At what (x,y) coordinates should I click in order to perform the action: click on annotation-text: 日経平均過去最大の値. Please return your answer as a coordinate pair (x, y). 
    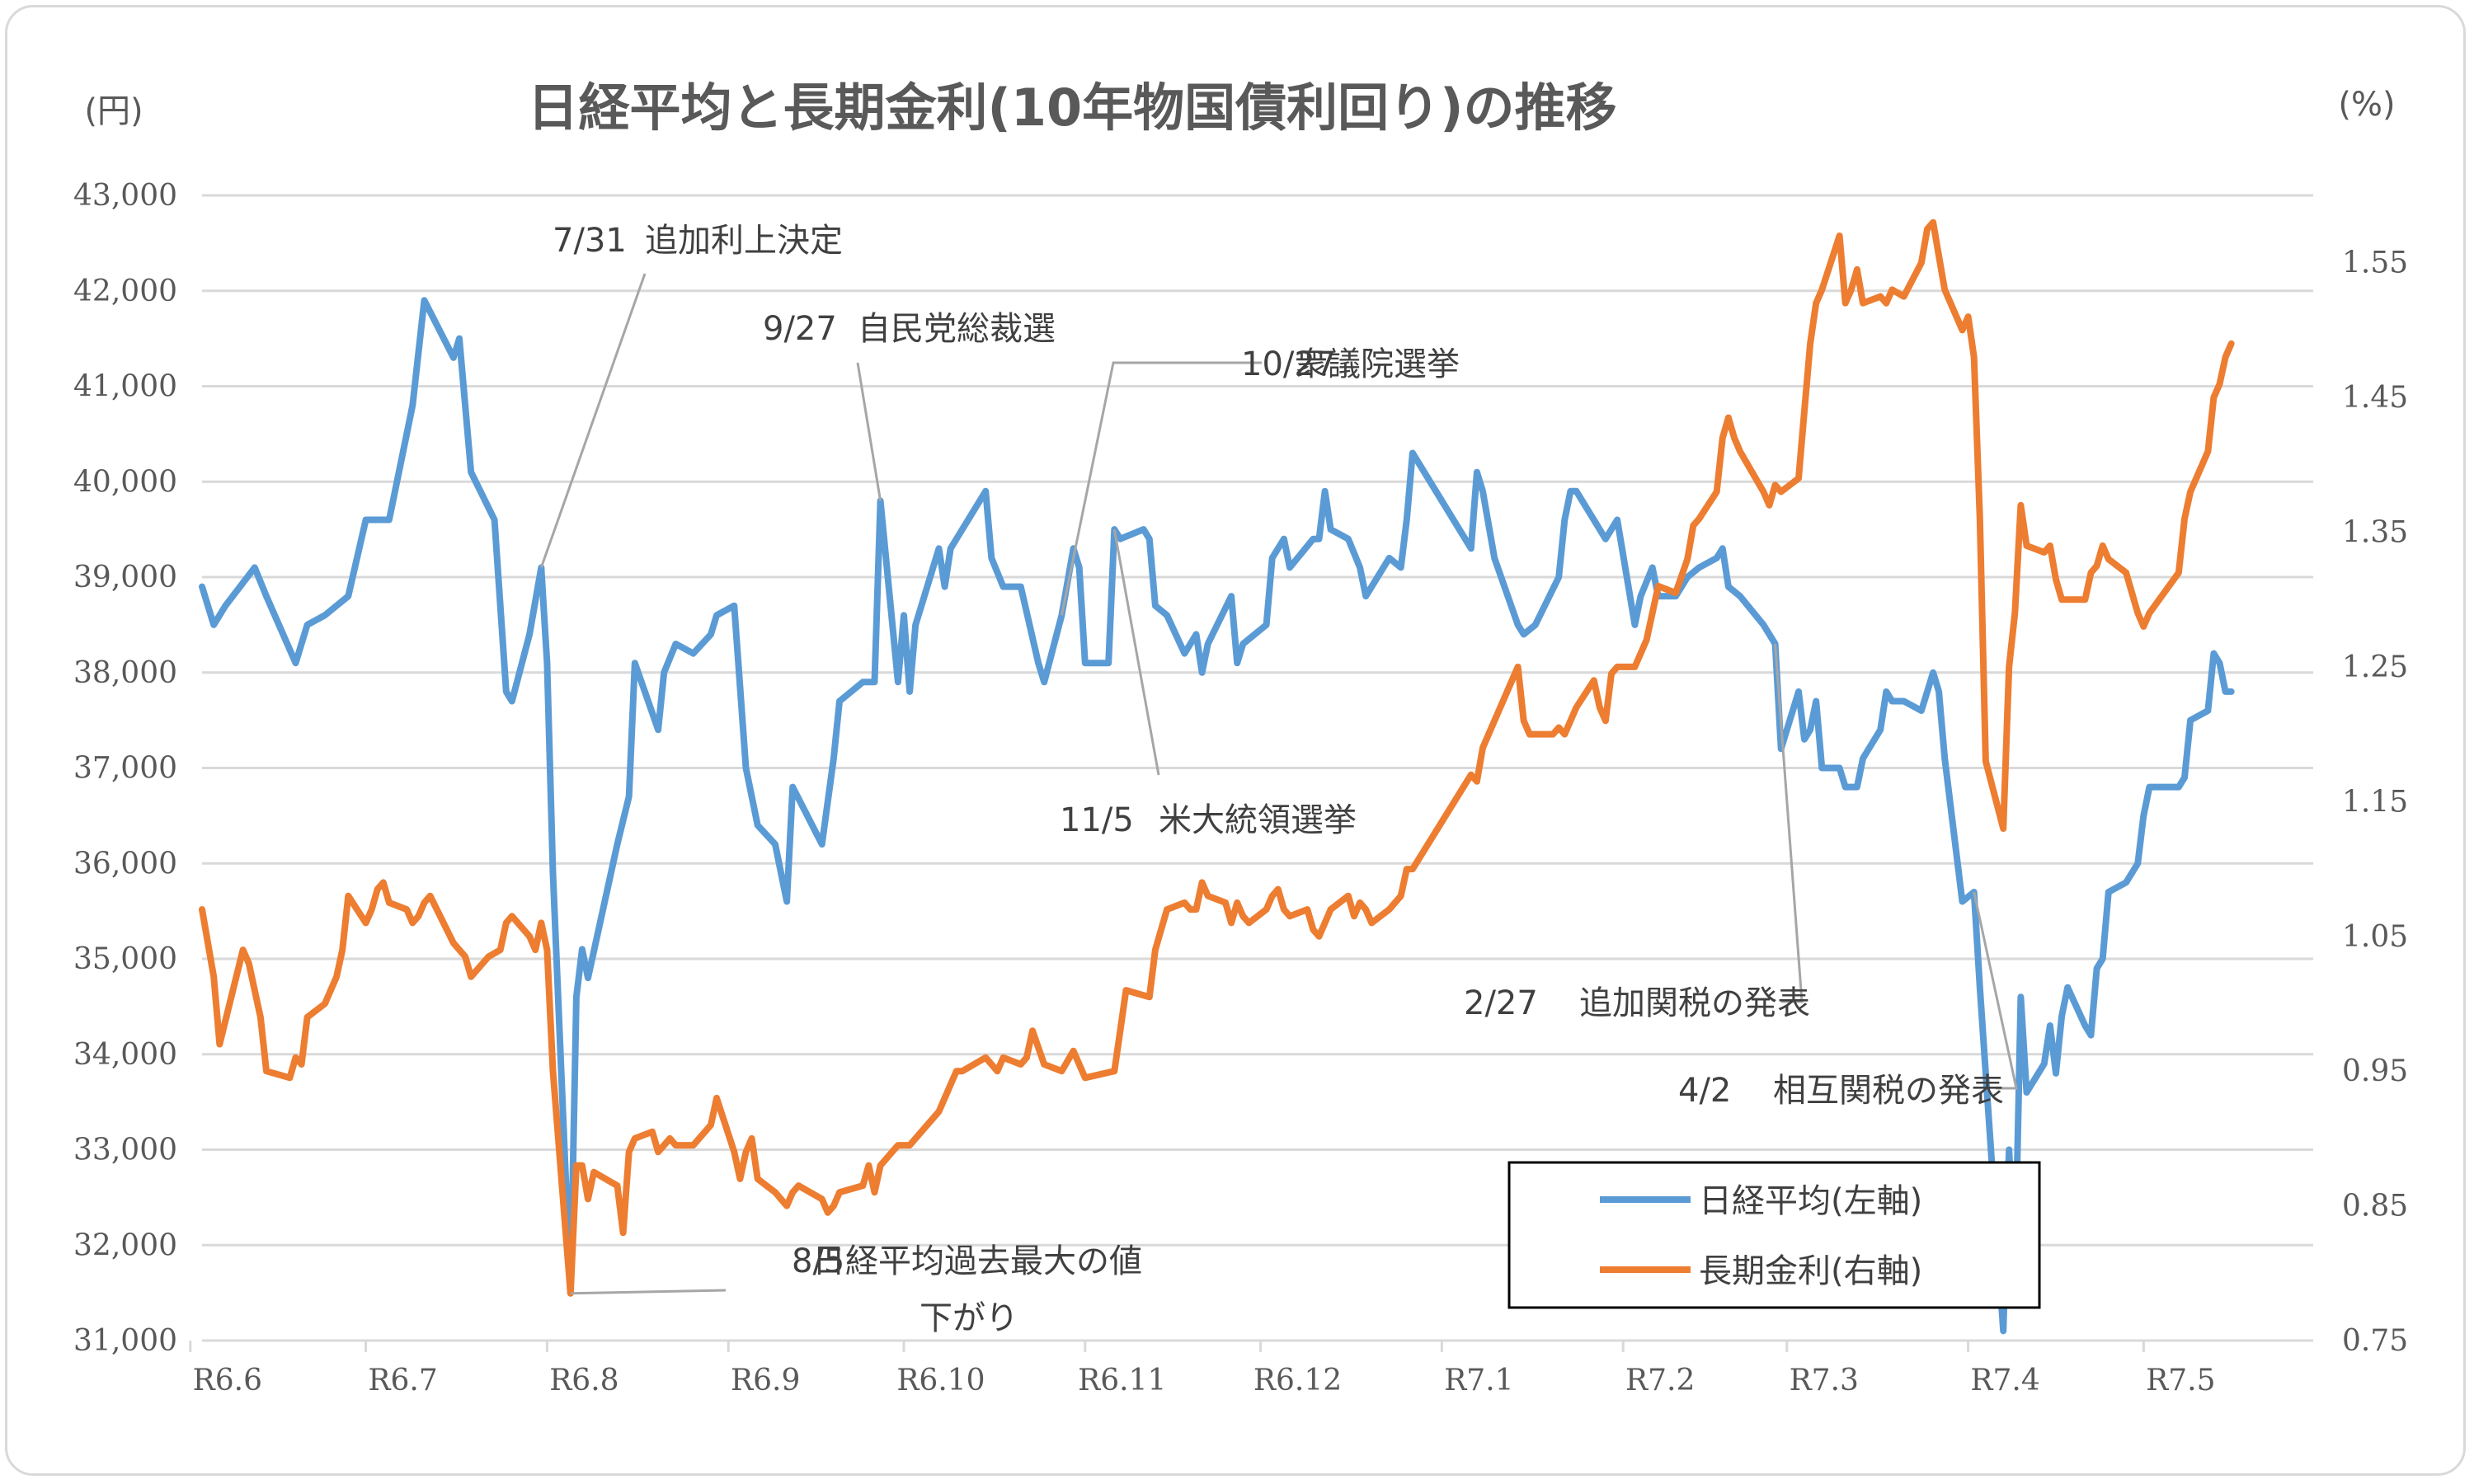
    Looking at the image, I should click on (977, 1261).